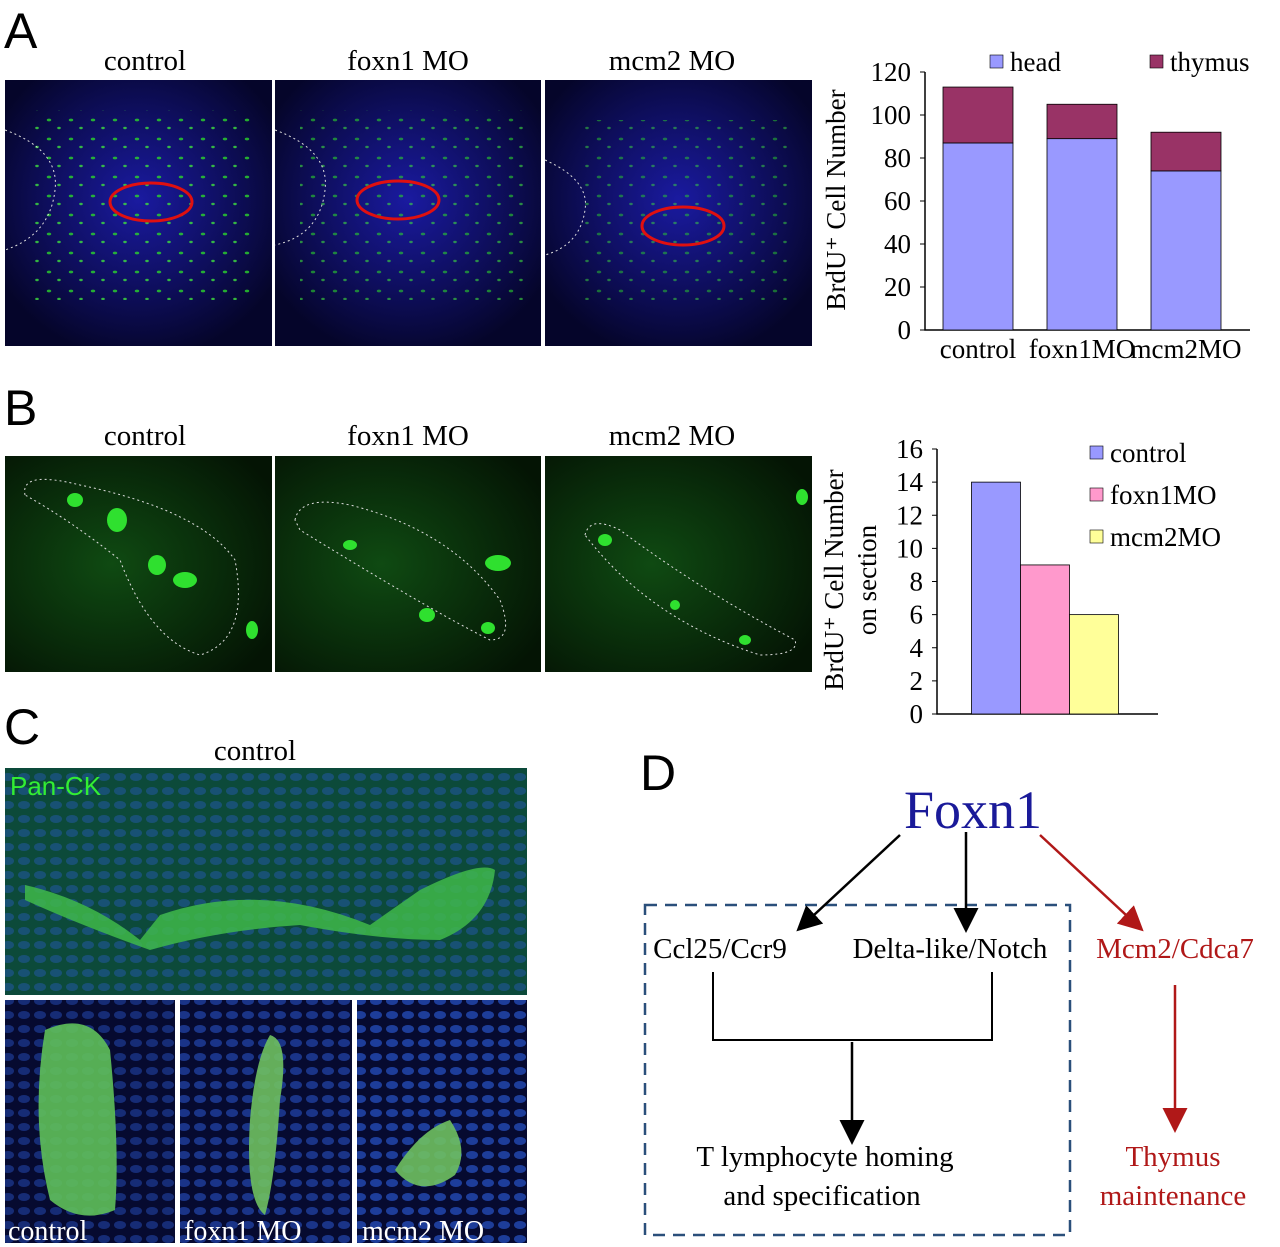 The height and width of the screenshot is (1247, 1280). I want to click on y-tick-label: 6, so click(917, 615).